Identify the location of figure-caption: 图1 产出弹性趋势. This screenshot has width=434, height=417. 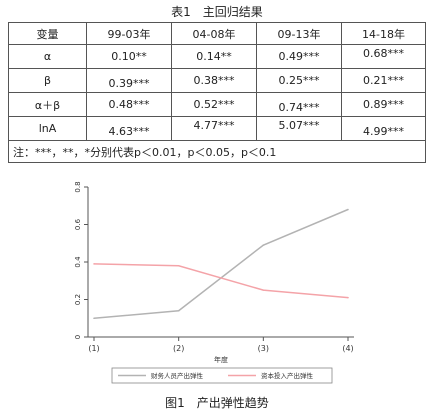
(217, 403).